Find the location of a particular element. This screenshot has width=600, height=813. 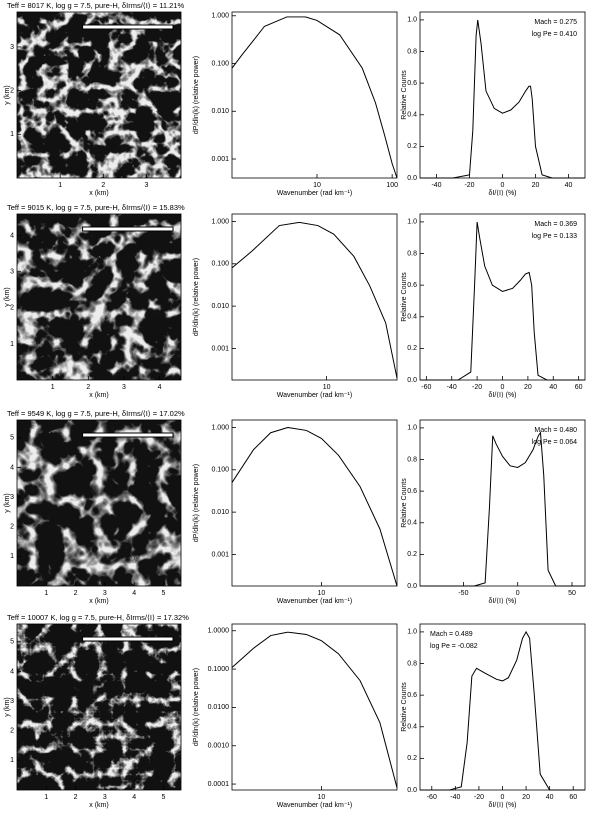

annotation: Mach = 0.369 is located at coordinates (555, 224).